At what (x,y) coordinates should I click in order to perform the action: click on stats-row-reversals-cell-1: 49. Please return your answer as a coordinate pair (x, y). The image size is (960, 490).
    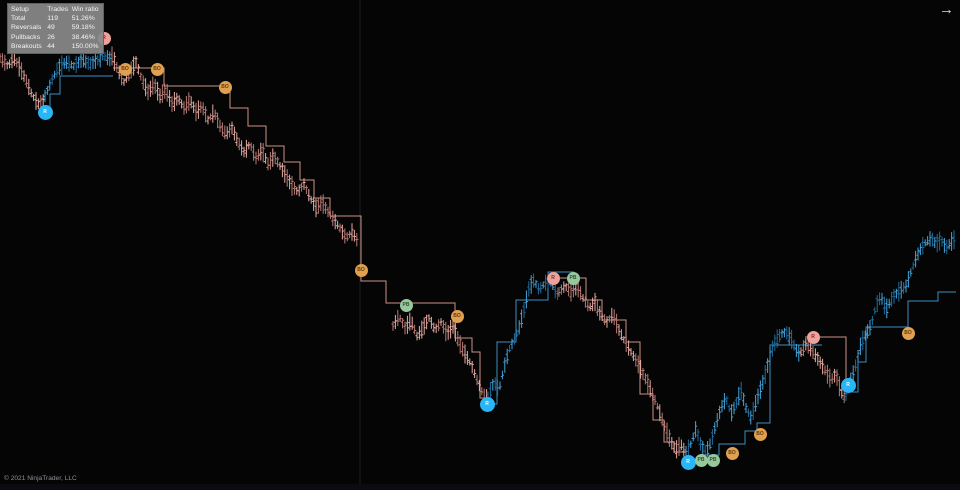
    Looking at the image, I should click on (51, 28).